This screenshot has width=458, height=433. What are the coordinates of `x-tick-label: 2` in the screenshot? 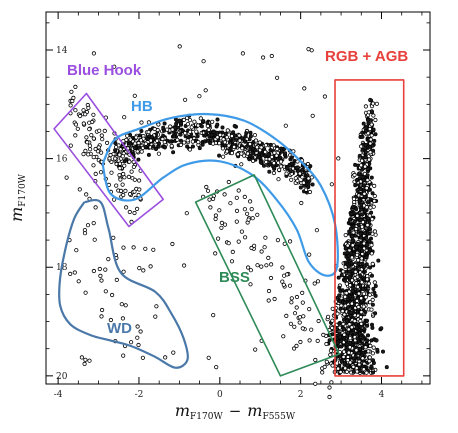 It's located at (301, 395).